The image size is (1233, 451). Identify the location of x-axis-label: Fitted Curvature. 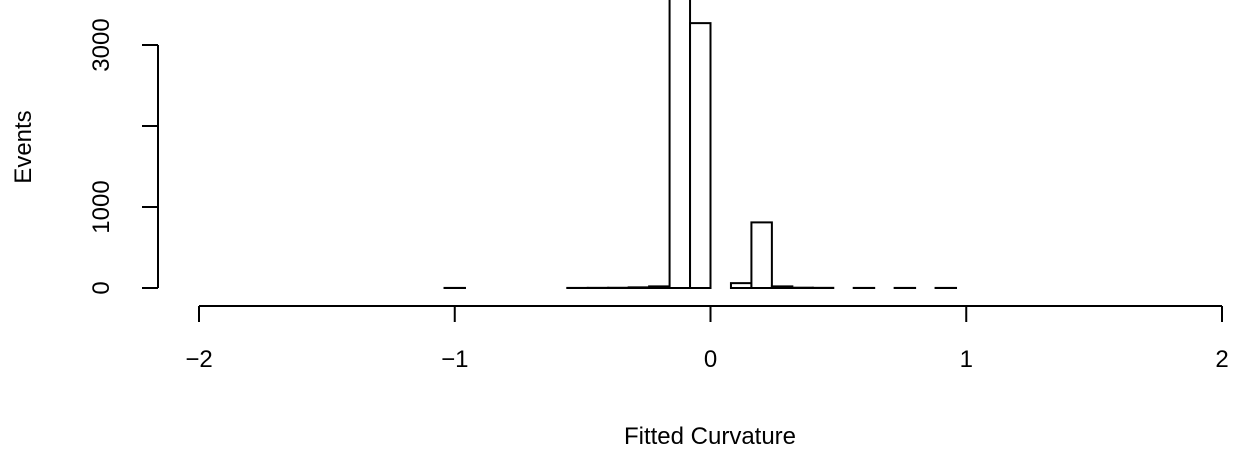
(710, 436).